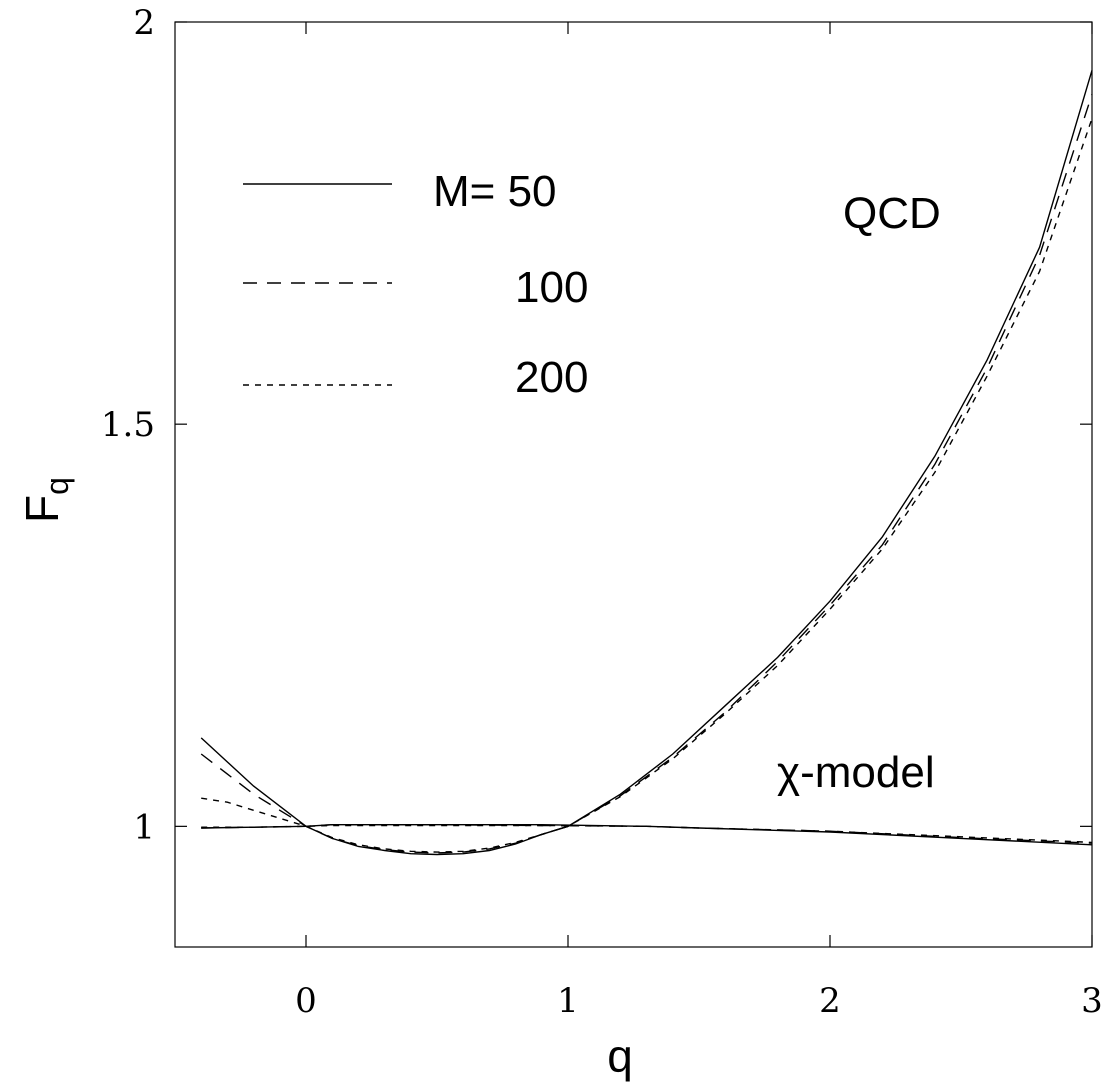  Describe the element at coordinates (551, 377) in the screenshot. I see `legend-label: 200` at that location.